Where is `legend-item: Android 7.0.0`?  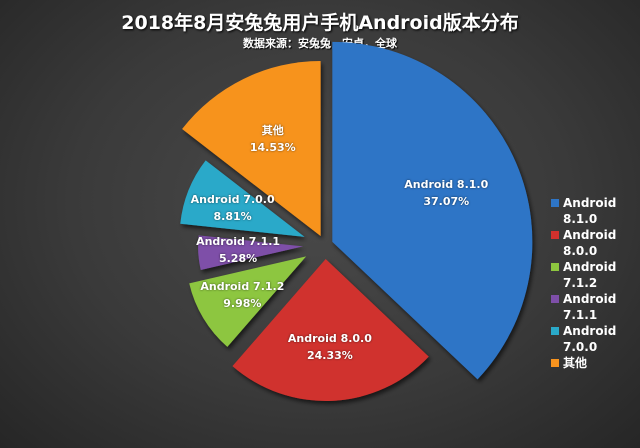 legend-item: Android 7.0.0 is located at coordinates (595, 339).